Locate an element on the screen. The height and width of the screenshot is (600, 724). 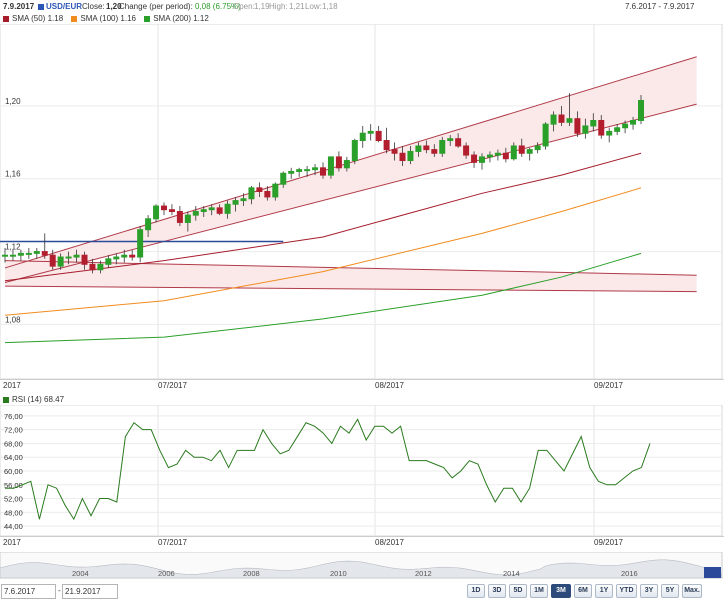
legend-sma200: SMA (200) 1.12 is located at coordinates (176, 18).